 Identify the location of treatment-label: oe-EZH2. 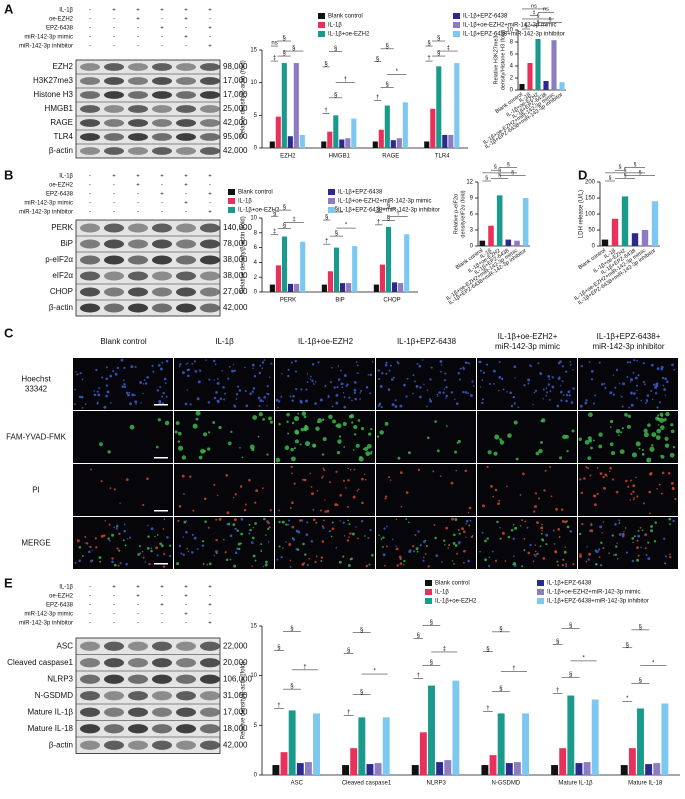
(61, 597).